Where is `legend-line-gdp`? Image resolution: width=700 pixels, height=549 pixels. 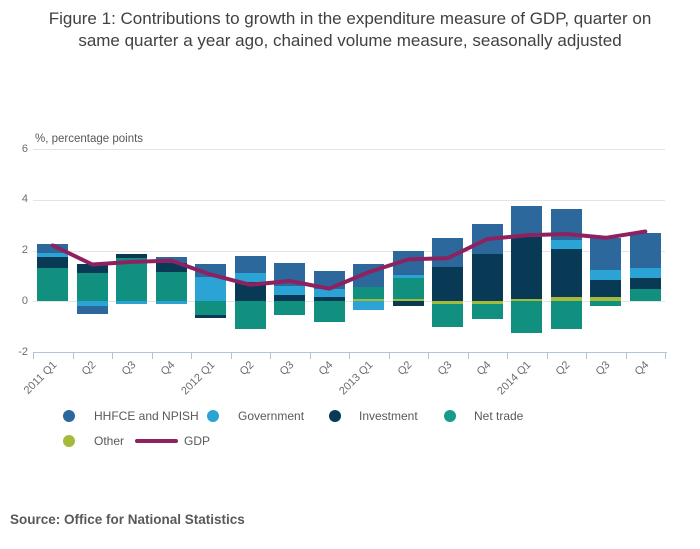 legend-line-gdp is located at coordinates (156, 441).